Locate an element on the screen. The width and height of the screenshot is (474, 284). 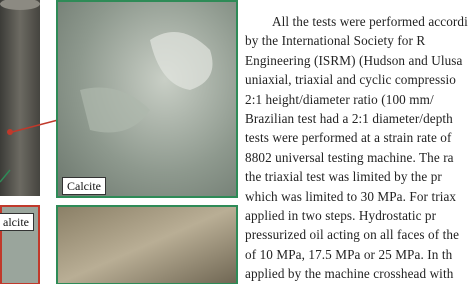
text-line: uniaxial, triaxial and cyclic compressio is located at coordinates (350, 80).